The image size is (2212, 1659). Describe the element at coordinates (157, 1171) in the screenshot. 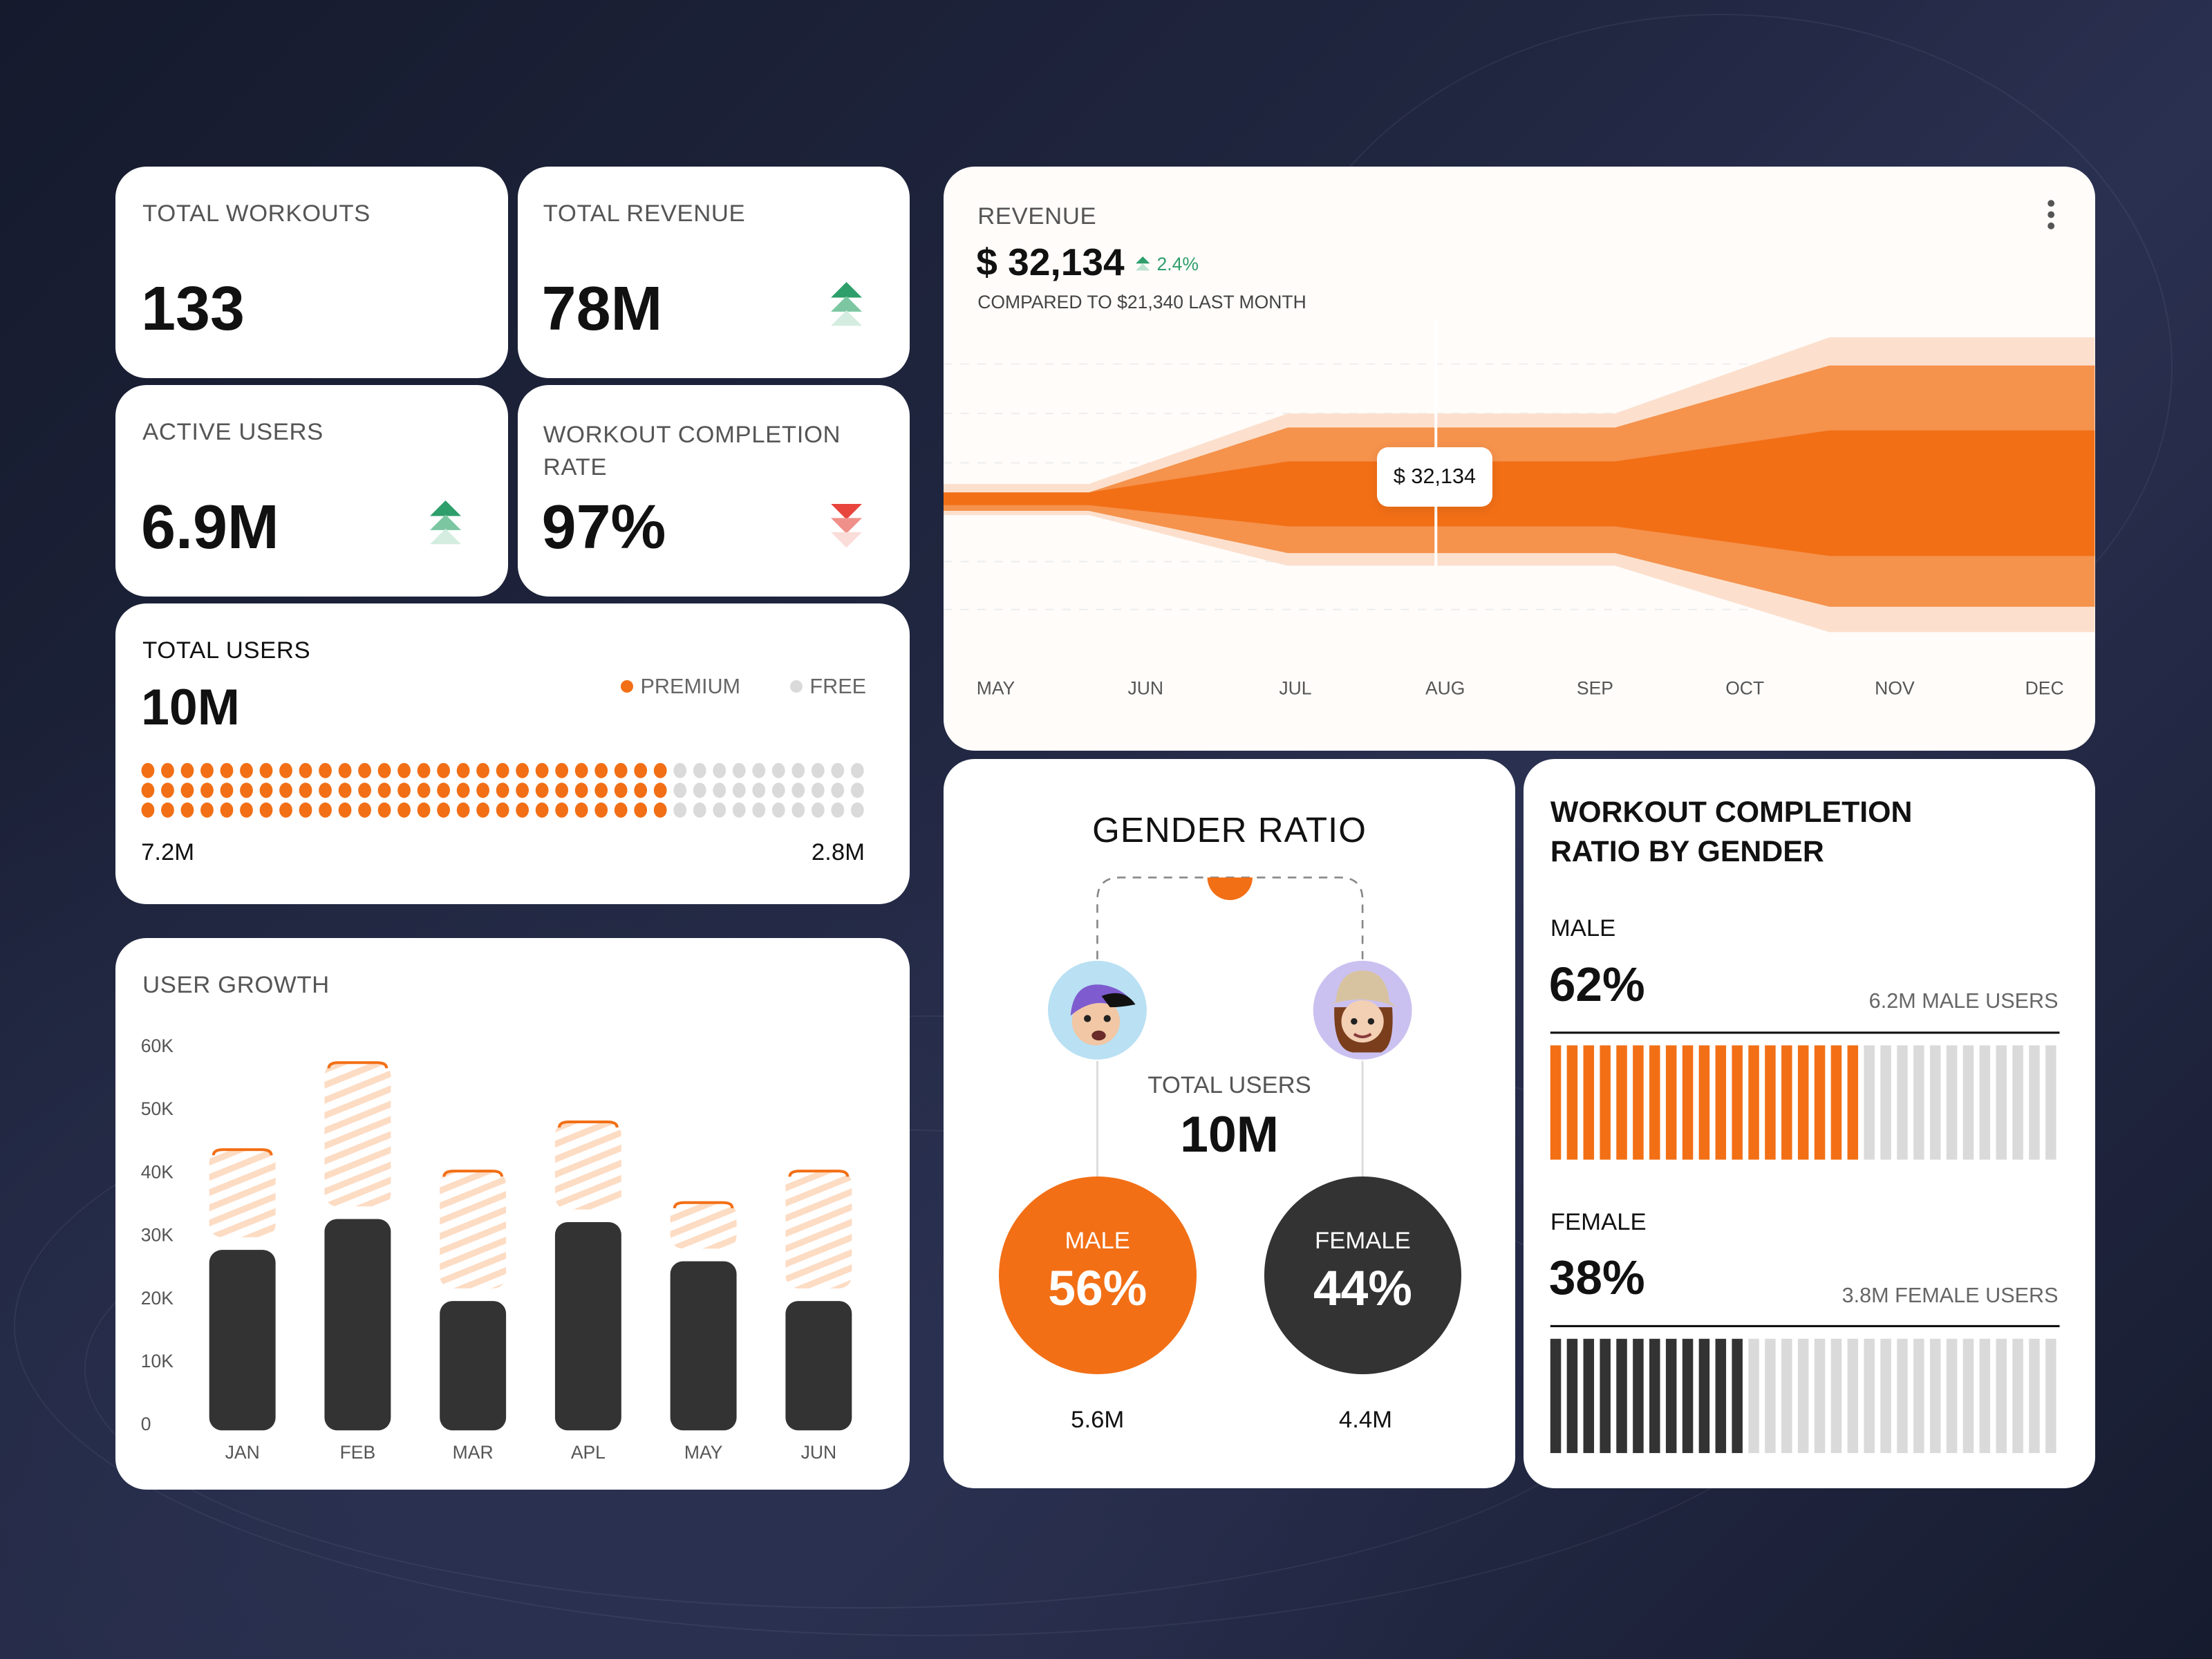

I see `y-tick-label: 40K` at that location.